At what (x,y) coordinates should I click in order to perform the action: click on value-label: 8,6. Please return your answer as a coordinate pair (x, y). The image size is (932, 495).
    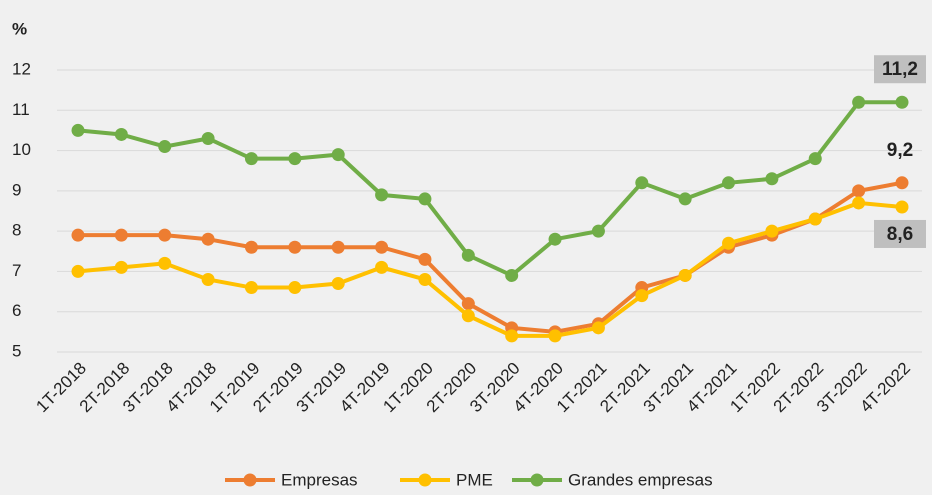
    Looking at the image, I should click on (900, 234).